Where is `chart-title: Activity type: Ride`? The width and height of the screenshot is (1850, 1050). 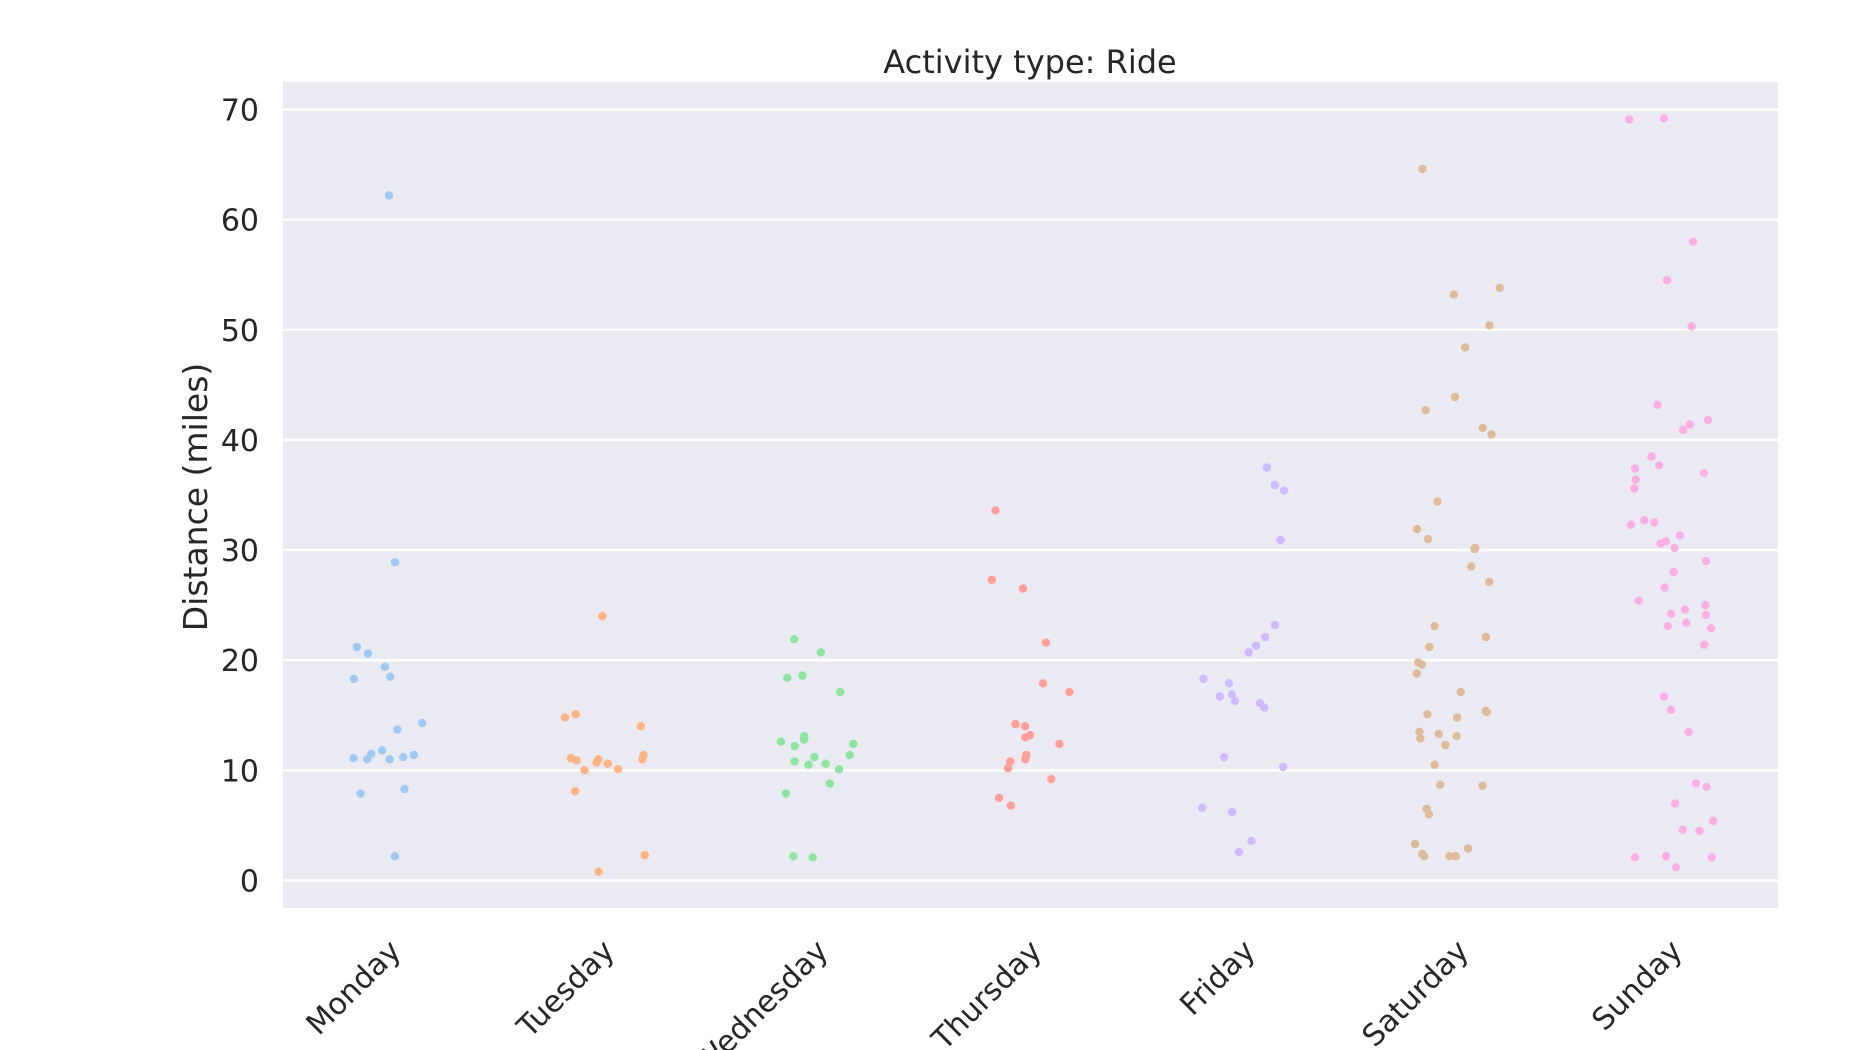 chart-title: Activity type: Ride is located at coordinates (1029, 62).